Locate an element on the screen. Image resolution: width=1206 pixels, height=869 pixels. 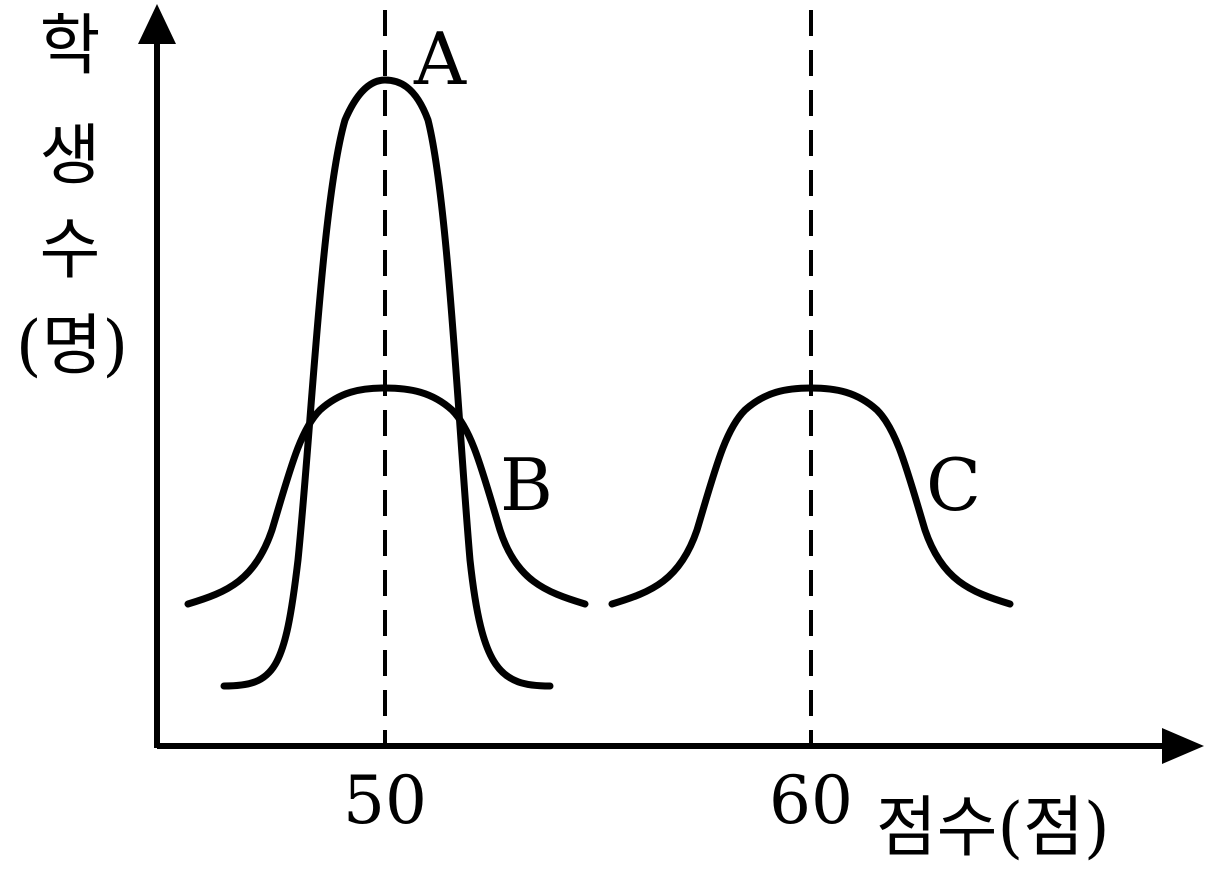
x-axis-arrowhead is located at coordinates (1183, 746).